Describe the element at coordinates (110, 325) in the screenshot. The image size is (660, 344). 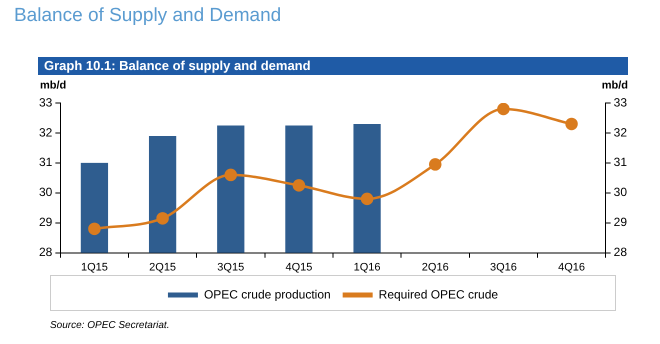
I see `source-note: Source: OPEC Secretariat.` at that location.